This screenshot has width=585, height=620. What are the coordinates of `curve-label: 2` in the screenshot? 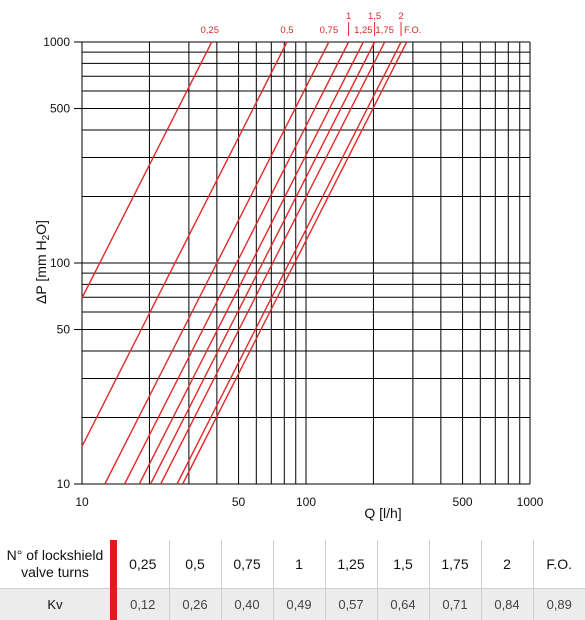 It's located at (400, 16).